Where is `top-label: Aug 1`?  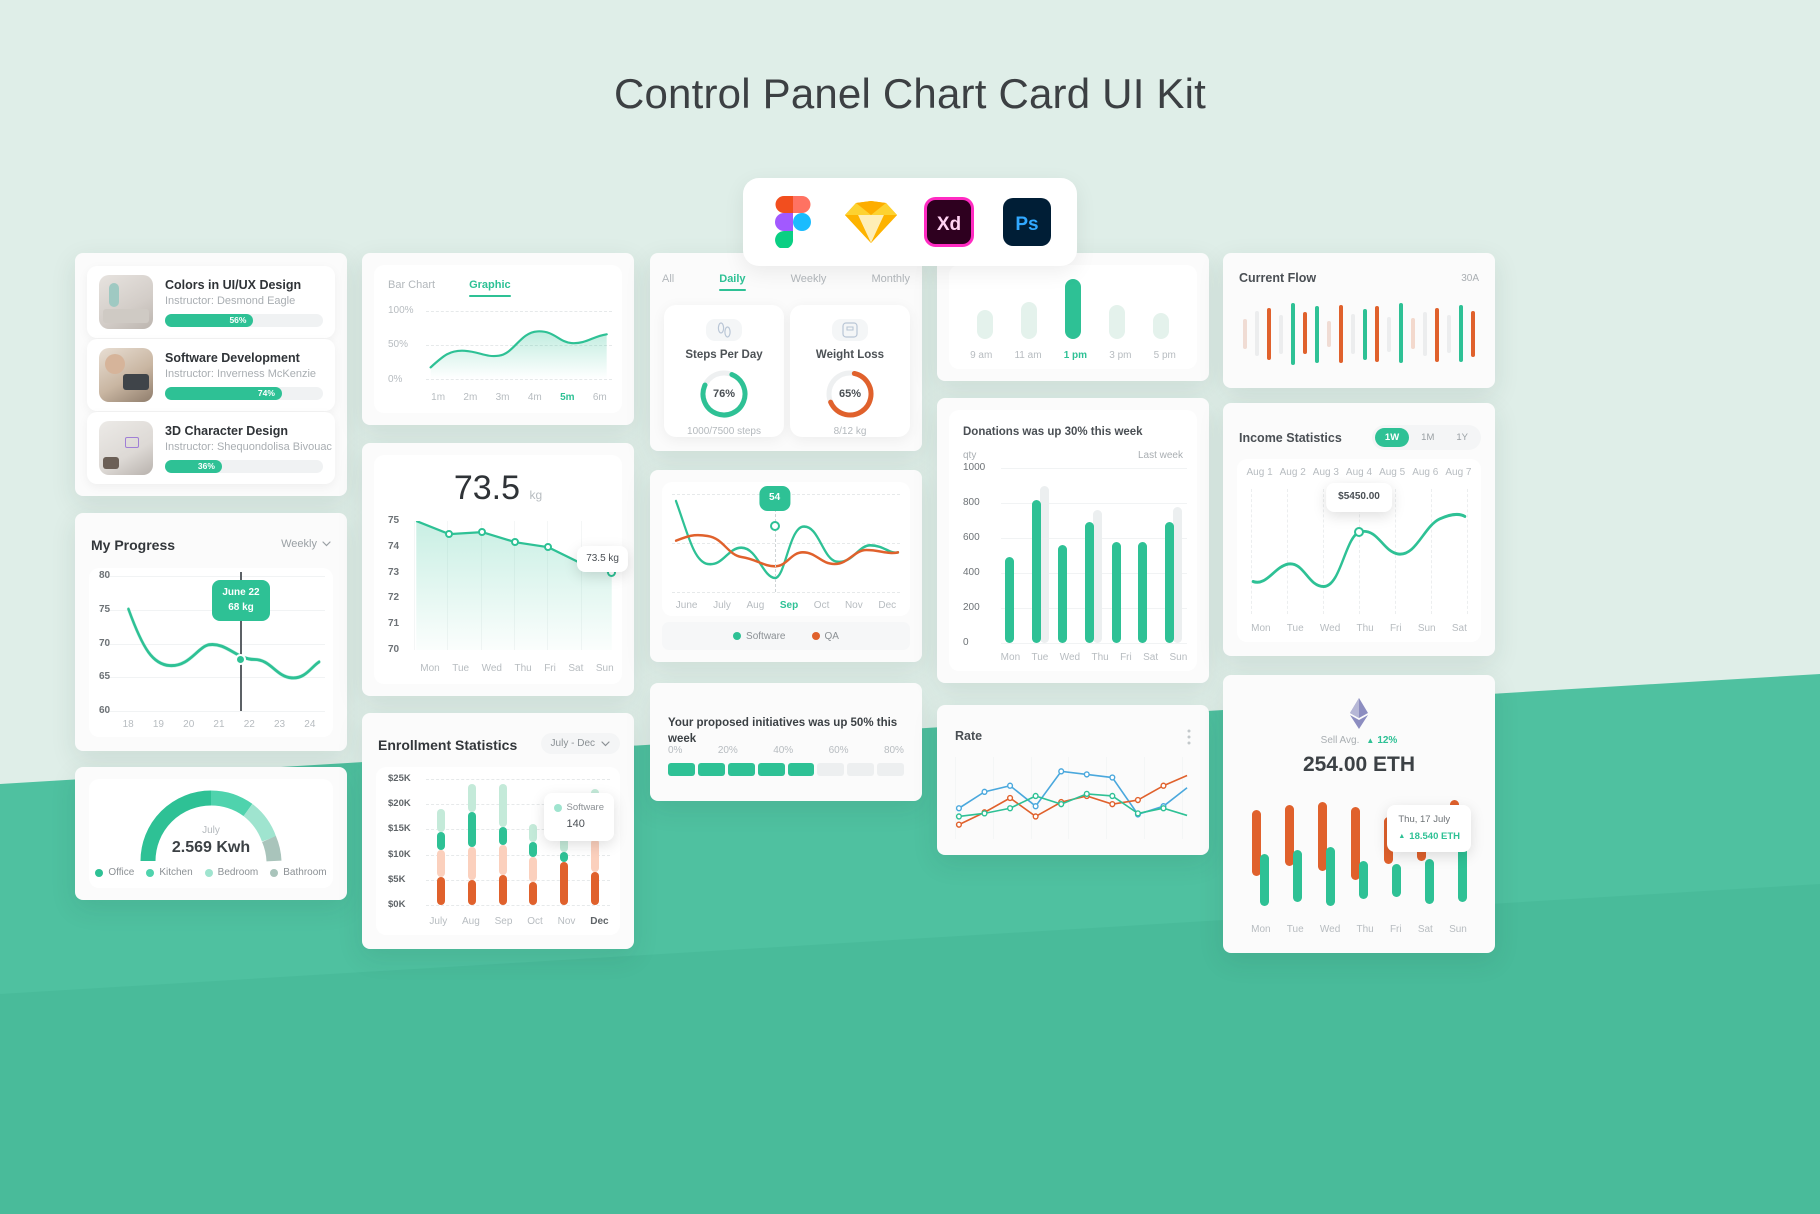 top-label: Aug 1 is located at coordinates (1259, 472).